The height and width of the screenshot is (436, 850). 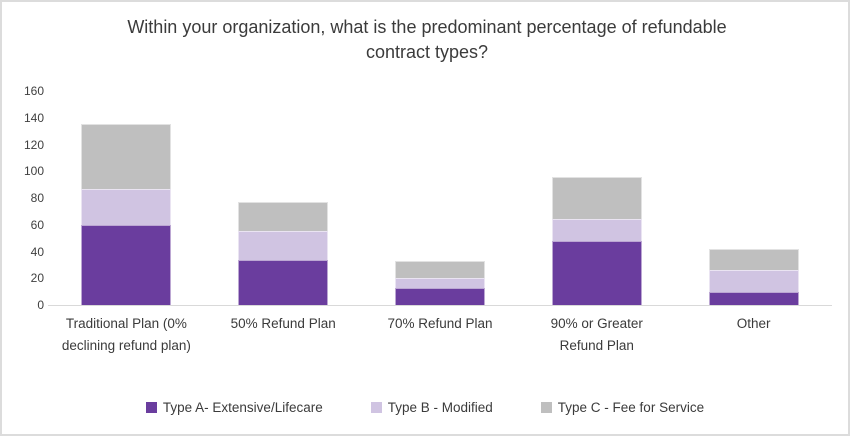 What do you see at coordinates (242, 407) in the screenshot?
I see `legend-label: Type A- Extensive/Lifecare` at bounding box center [242, 407].